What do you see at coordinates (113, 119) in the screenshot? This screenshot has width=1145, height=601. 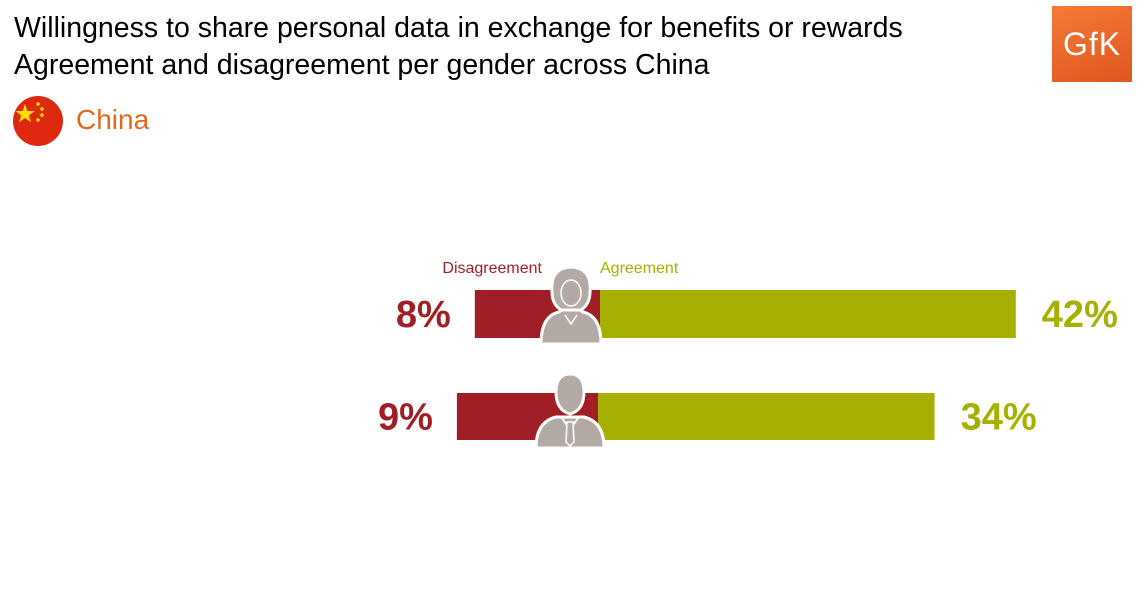 I see `region-label: China` at bounding box center [113, 119].